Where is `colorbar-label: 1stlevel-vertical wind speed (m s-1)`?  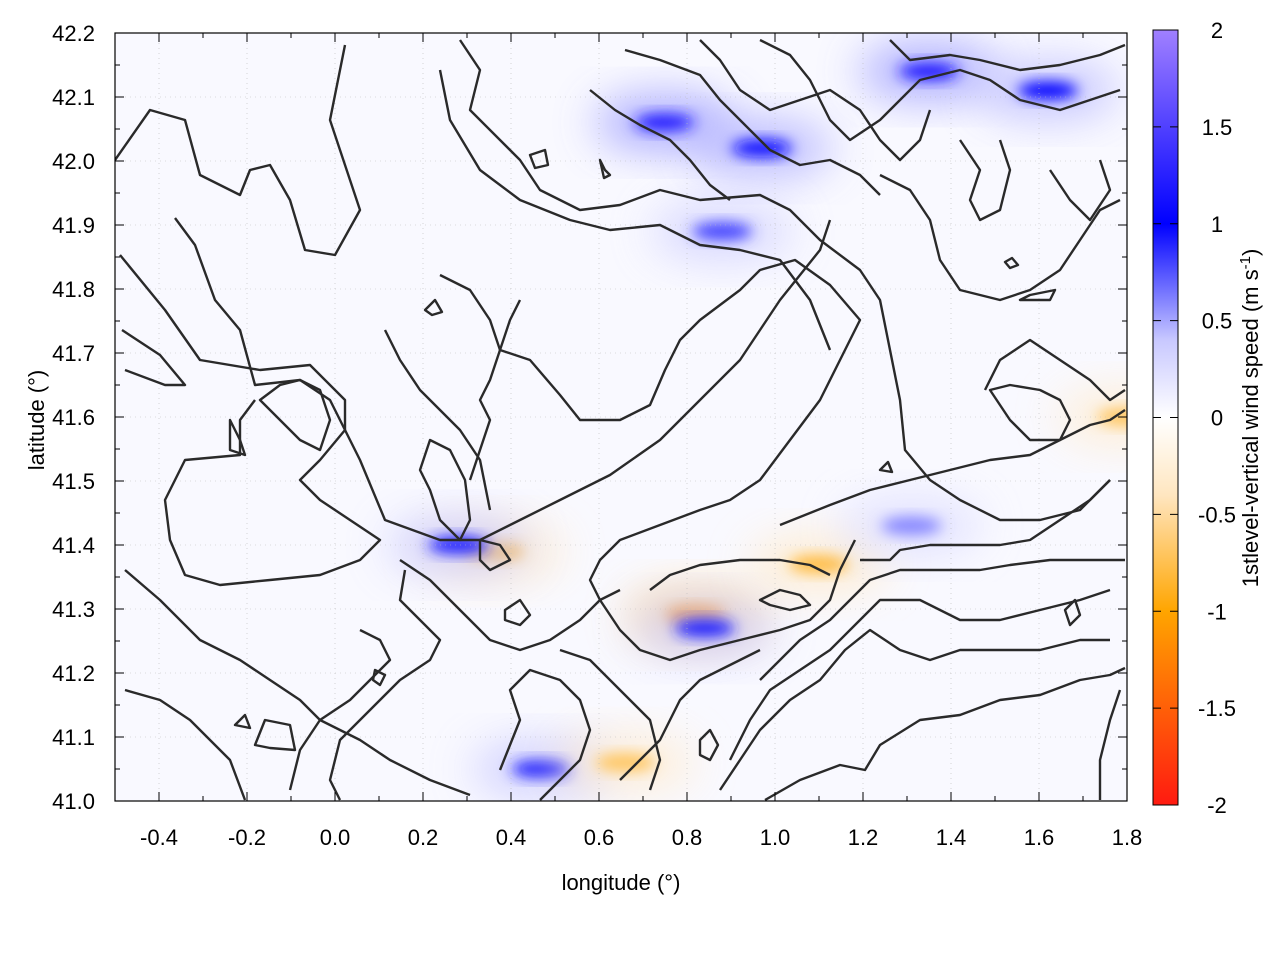 colorbar-label: 1stlevel-vertical wind speed (m s-1) is located at coordinates (1250, 418).